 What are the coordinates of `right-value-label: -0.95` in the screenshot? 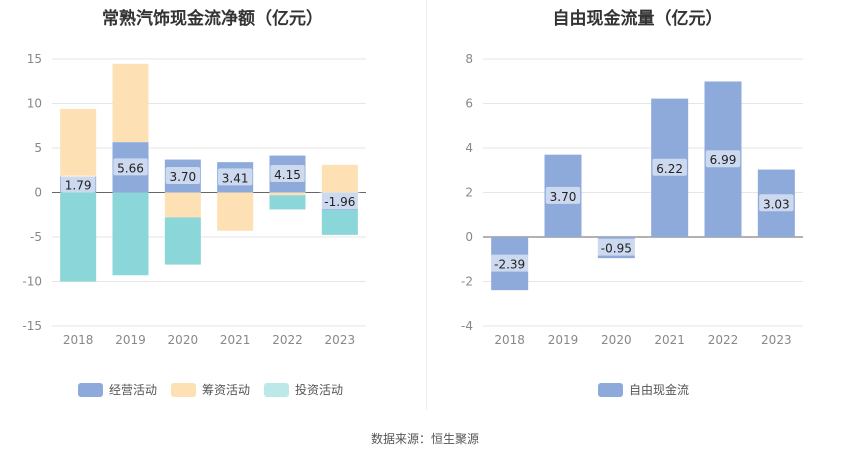 It's located at (616, 249).